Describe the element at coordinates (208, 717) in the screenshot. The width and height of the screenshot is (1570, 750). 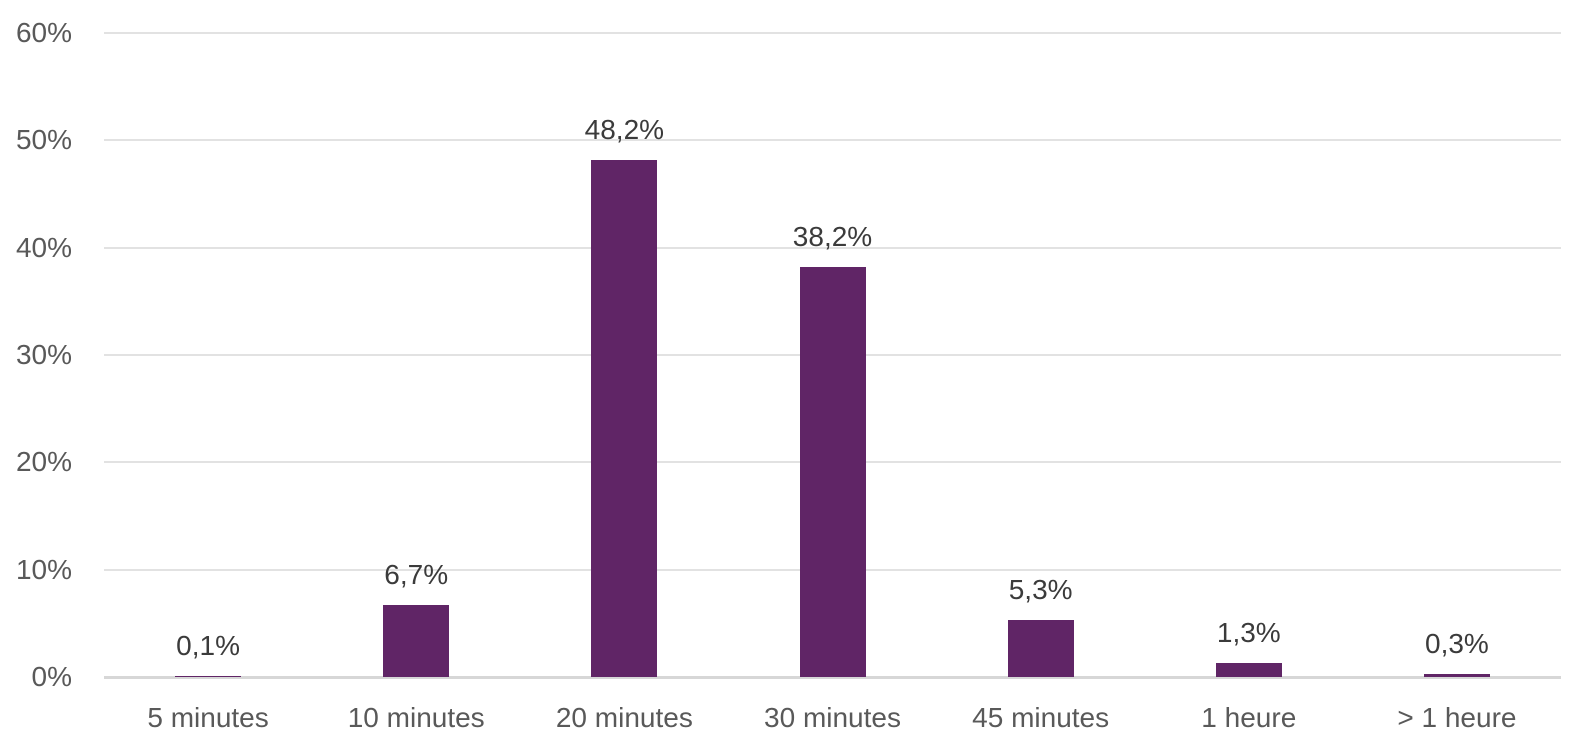
I see `x-category-label: 5 minutes` at that location.